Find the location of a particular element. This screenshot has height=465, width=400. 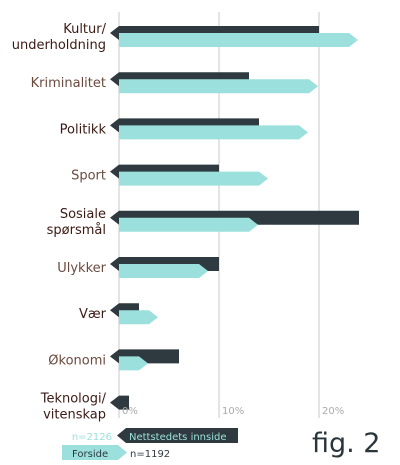

figure-label: fig. 2 is located at coordinates (346, 443).